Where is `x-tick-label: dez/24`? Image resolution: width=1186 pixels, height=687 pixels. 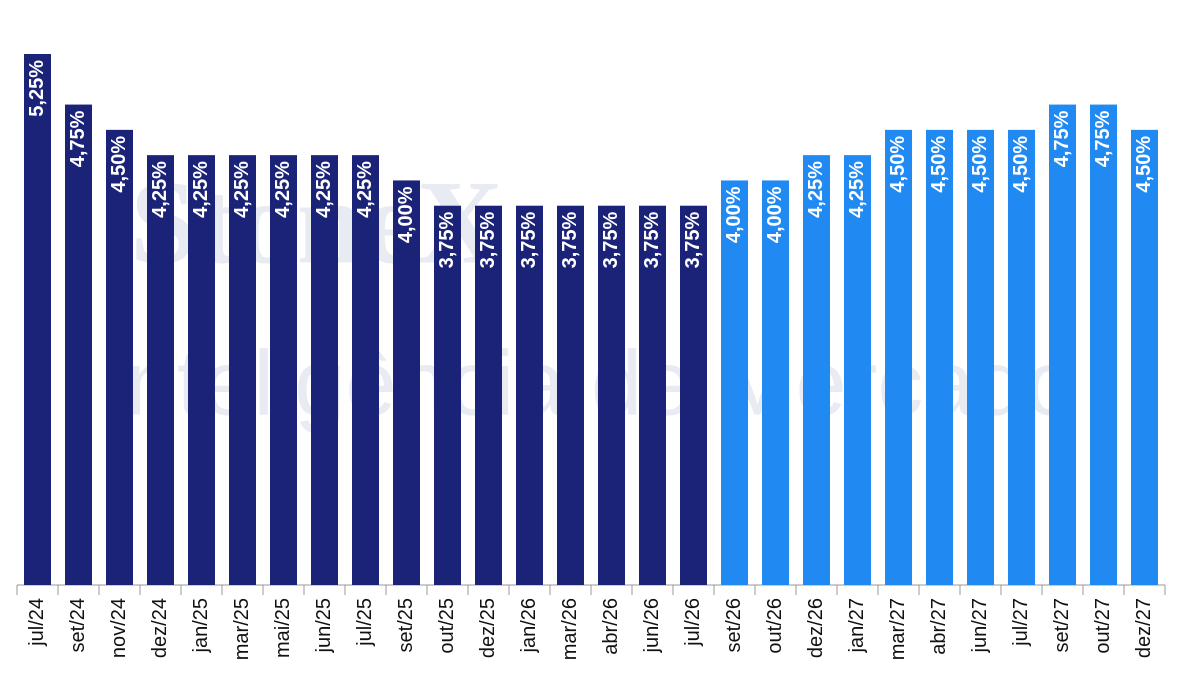 x-tick-label: dez/24 is located at coordinates (160, 628).